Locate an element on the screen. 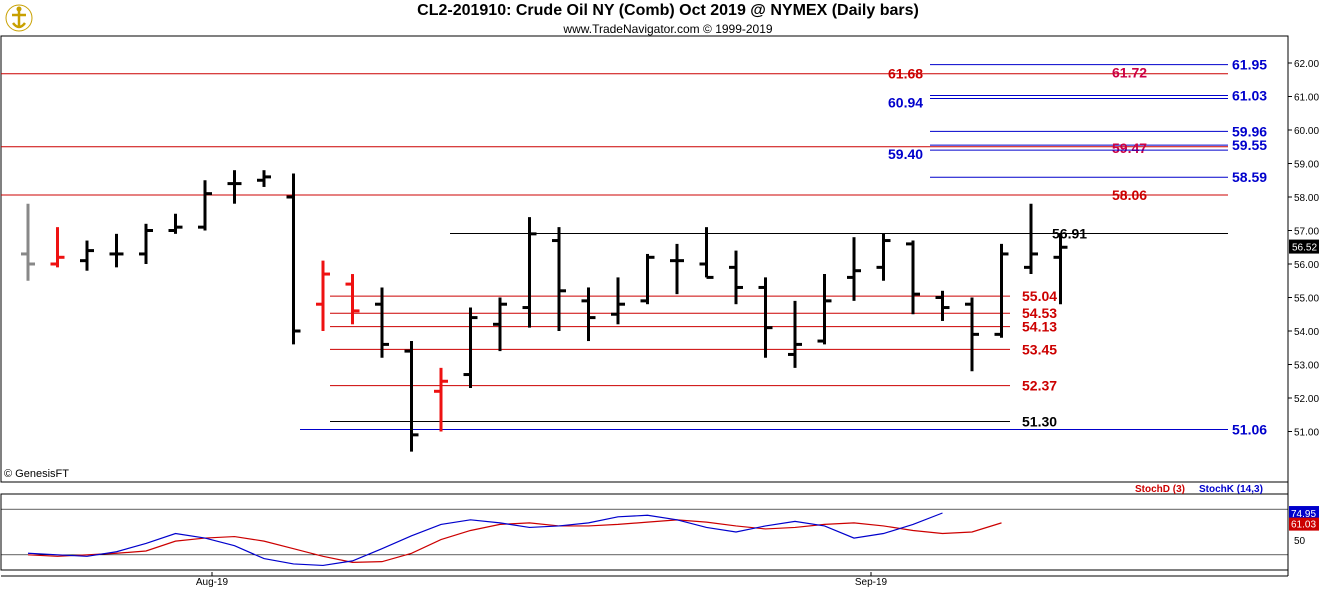  target-label: 59.55 is located at coordinates (1249, 145).